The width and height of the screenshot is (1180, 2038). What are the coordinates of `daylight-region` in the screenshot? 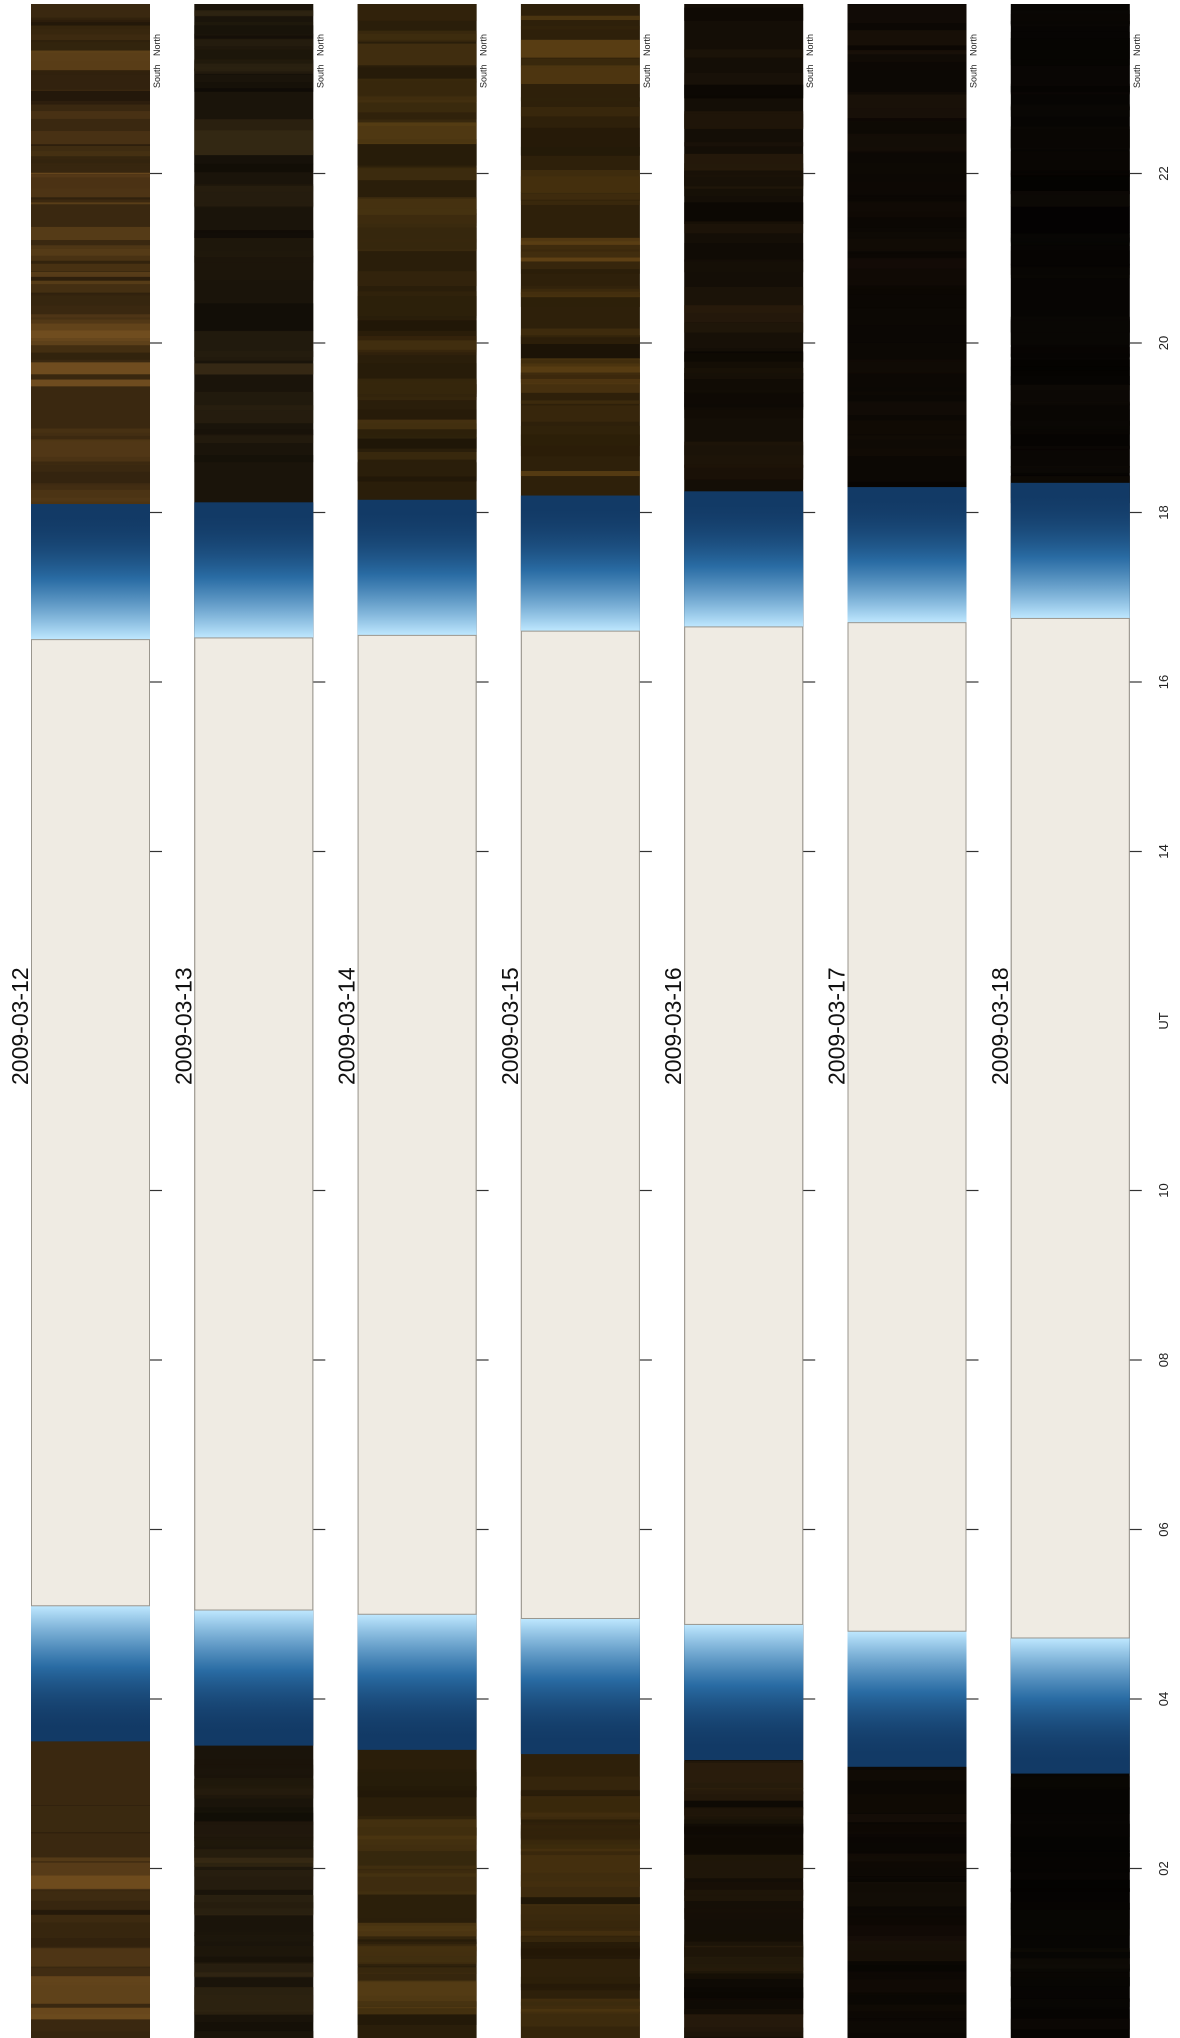 It's located at (254, 1124).